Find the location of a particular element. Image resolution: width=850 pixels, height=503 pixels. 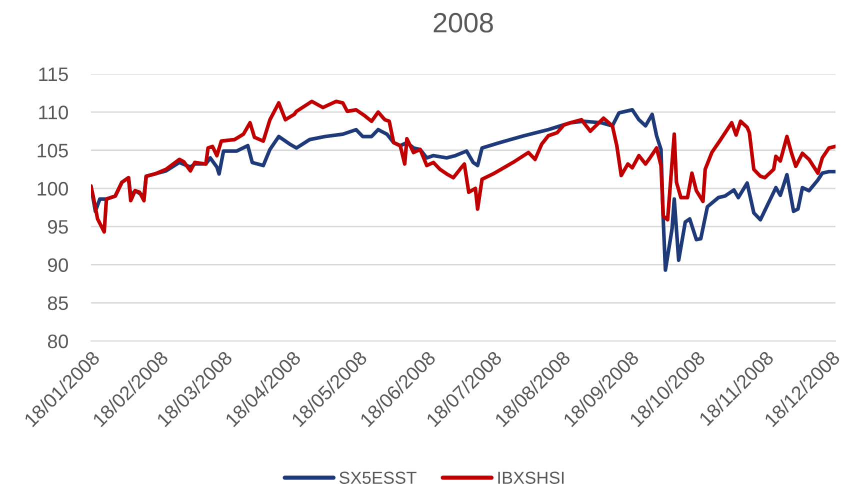

y-tick-label: 85 is located at coordinates (58, 303).